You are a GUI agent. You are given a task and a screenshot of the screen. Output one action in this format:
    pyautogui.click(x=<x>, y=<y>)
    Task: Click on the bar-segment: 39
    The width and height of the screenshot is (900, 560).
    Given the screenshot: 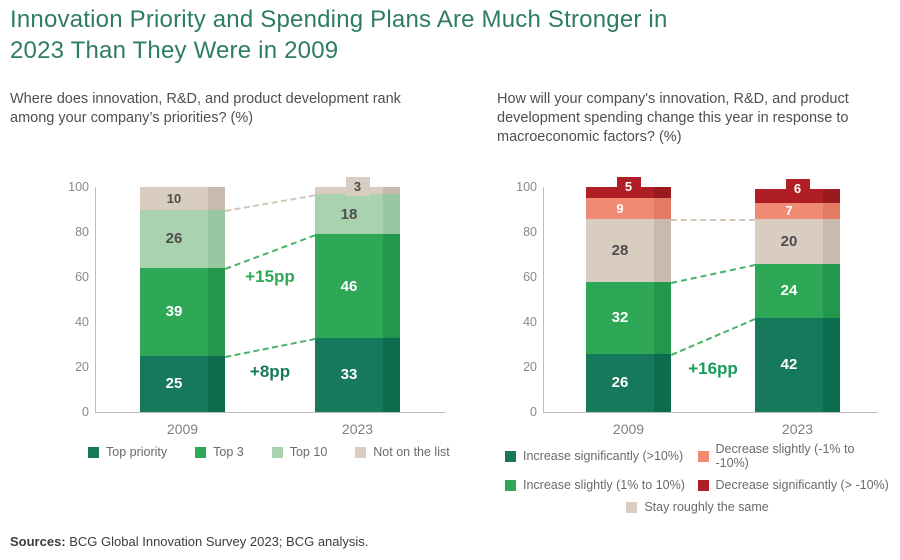 What is the action you would take?
    pyautogui.click(x=182, y=312)
    